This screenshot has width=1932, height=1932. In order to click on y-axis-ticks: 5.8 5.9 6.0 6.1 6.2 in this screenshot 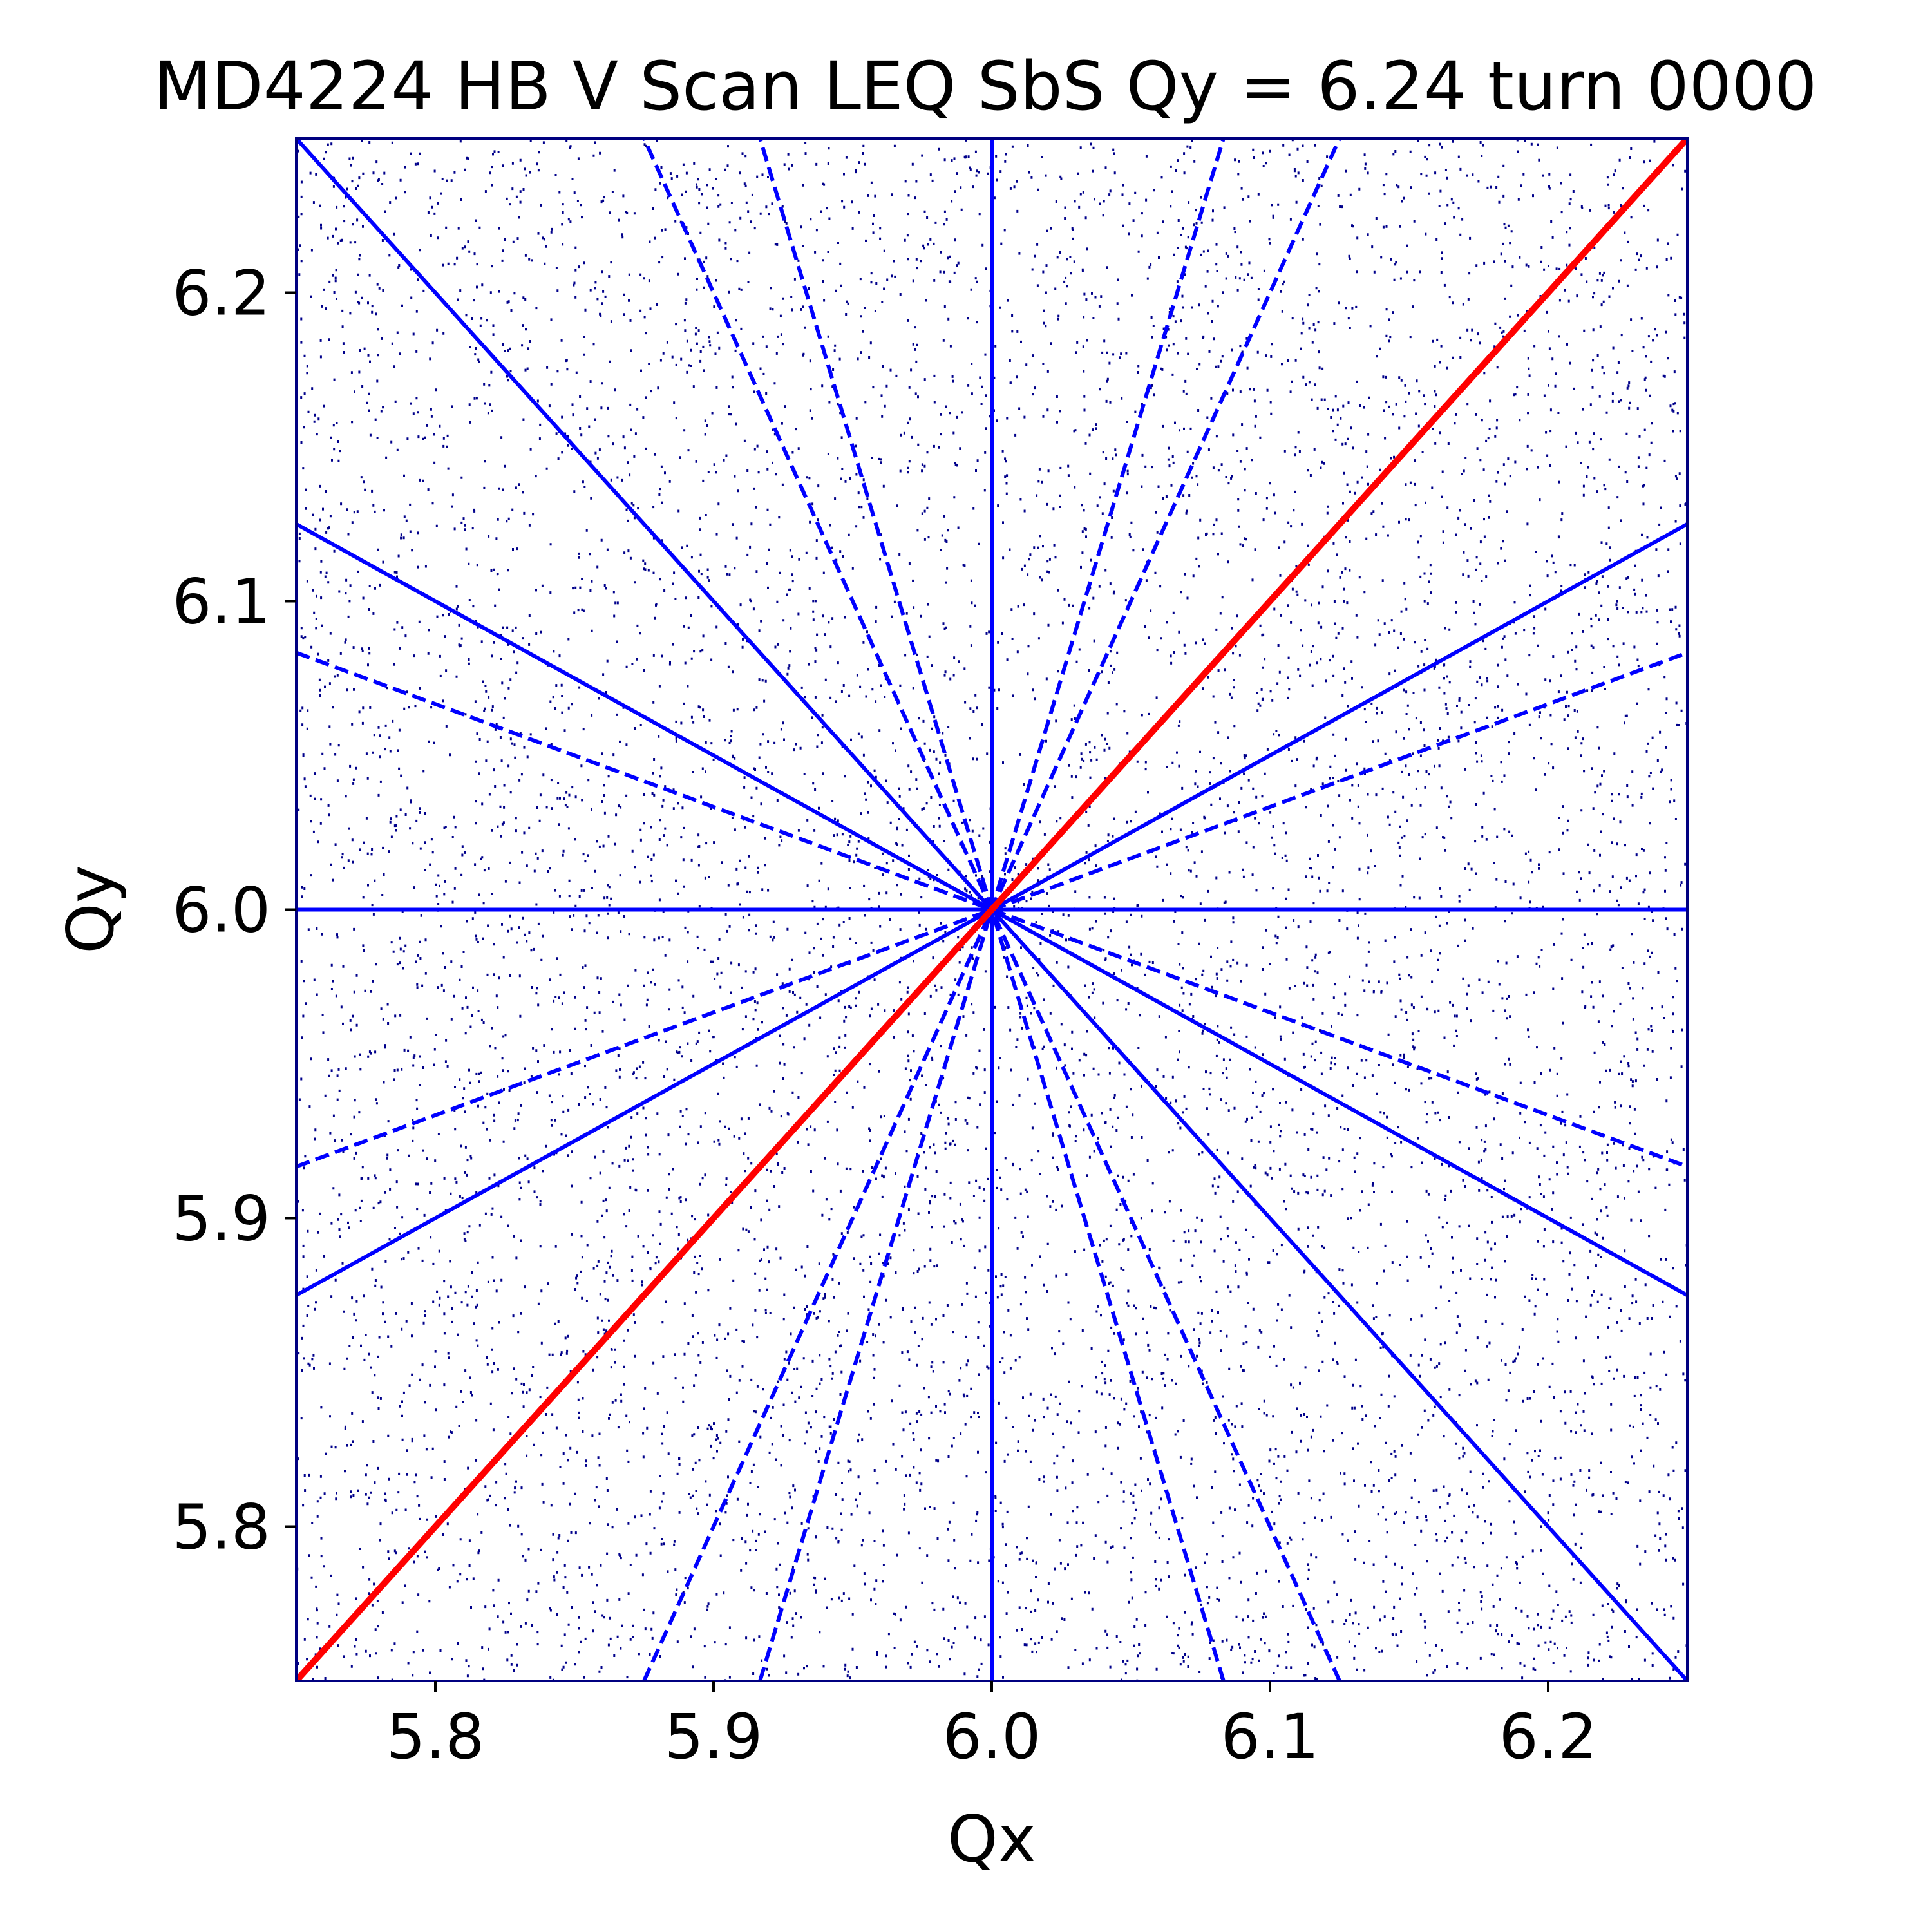, I will do `click(234, 911)`.